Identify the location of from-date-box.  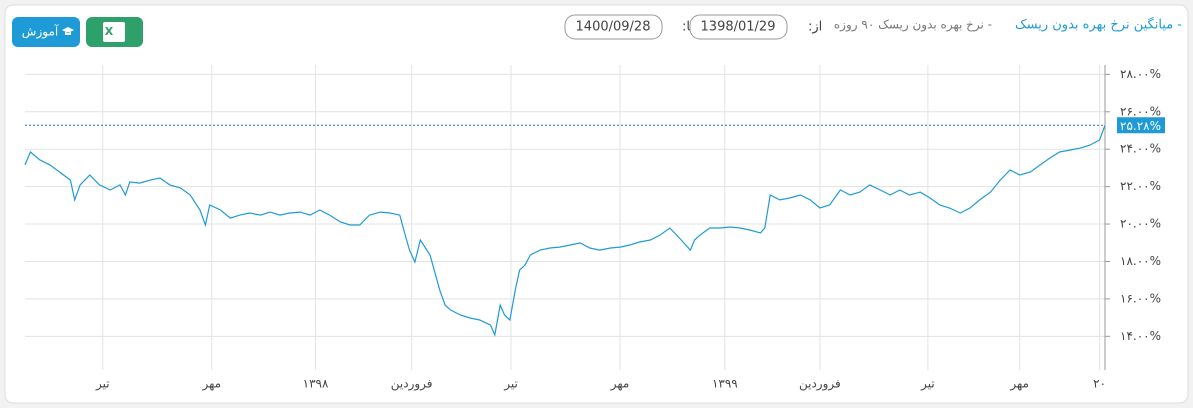
(738, 27).